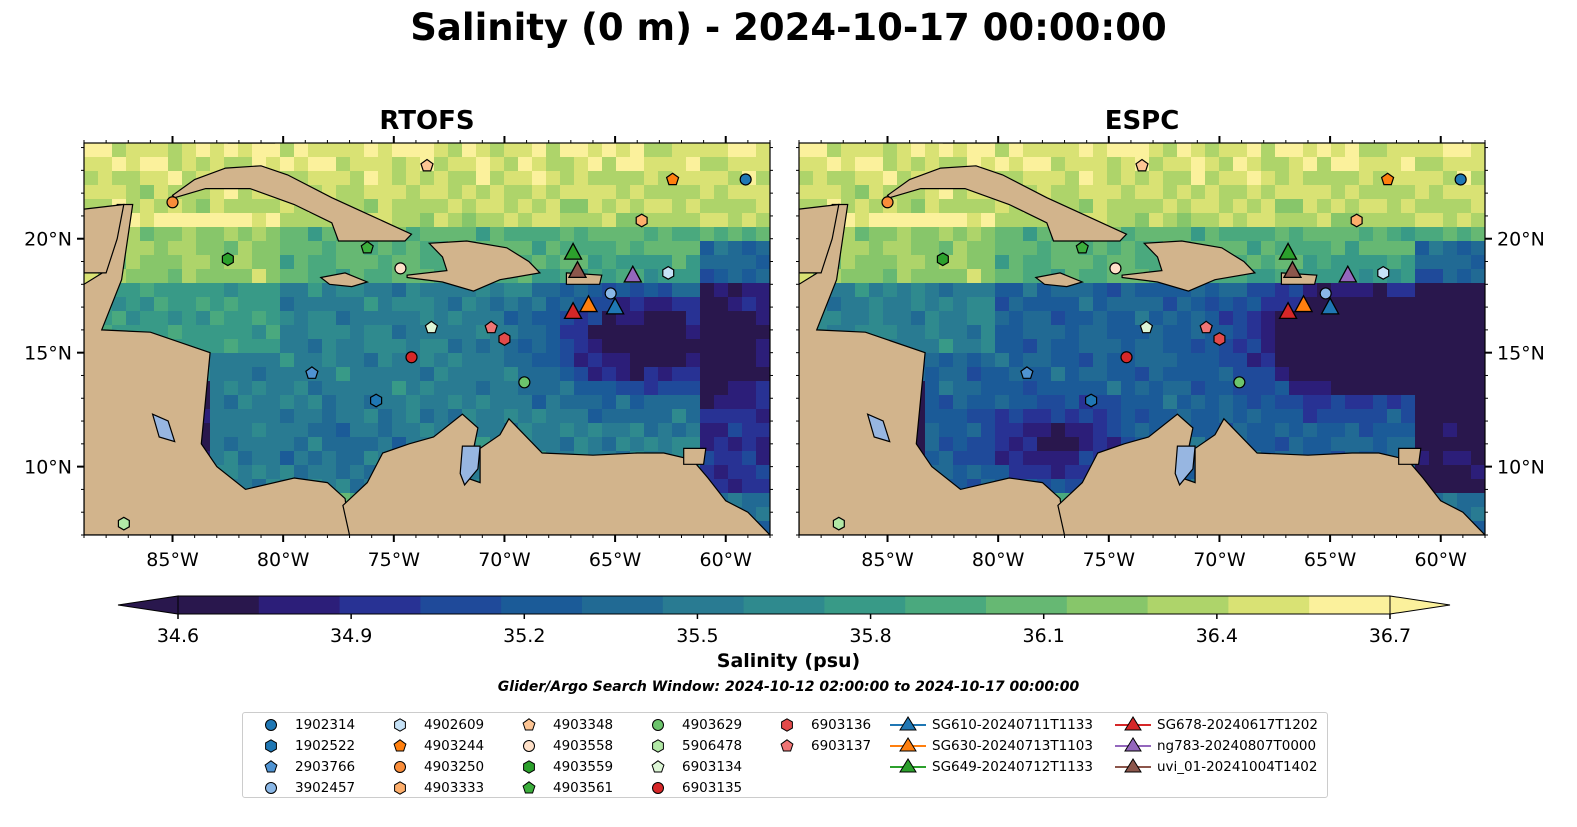 The height and width of the screenshot is (827, 1577). What do you see at coordinates (712, 725) in the screenshot?
I see `legend-label: 4903629` at bounding box center [712, 725].